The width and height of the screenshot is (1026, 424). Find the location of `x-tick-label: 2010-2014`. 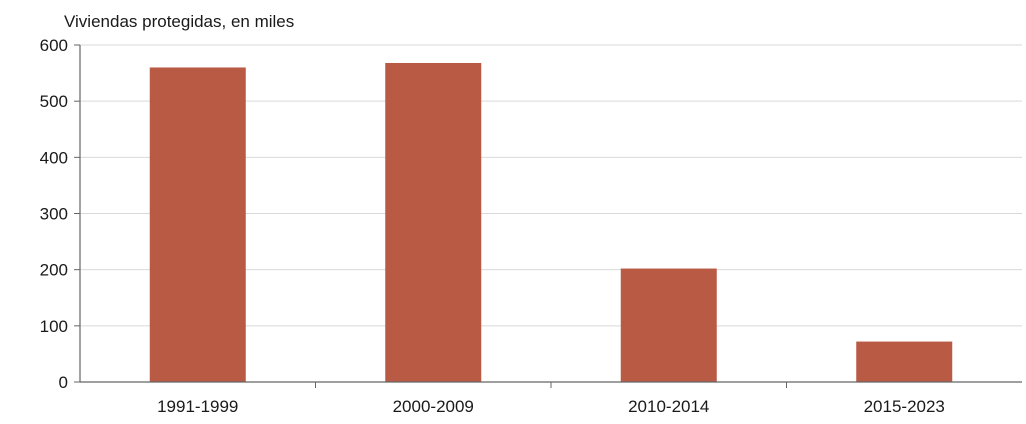

x-tick-label: 2010-2014 is located at coordinates (668, 406).